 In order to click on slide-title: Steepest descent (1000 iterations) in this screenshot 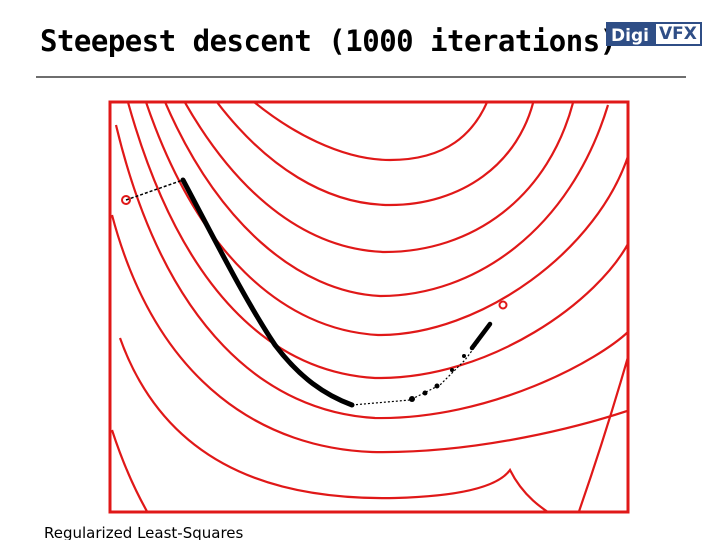, I will do `click(328, 41)`.